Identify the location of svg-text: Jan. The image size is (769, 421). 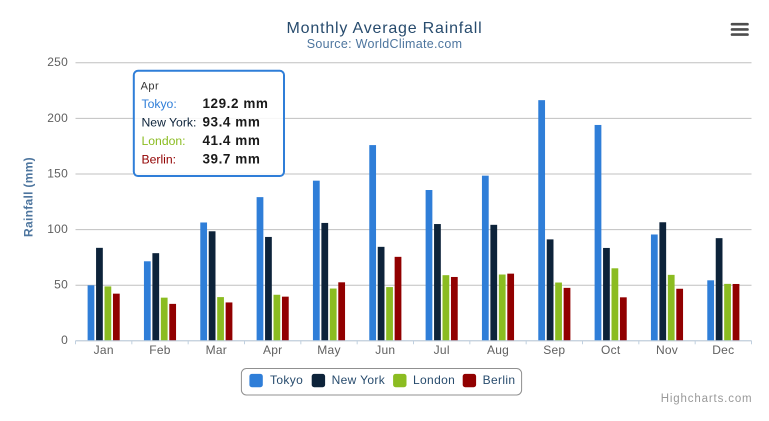
(104, 350).